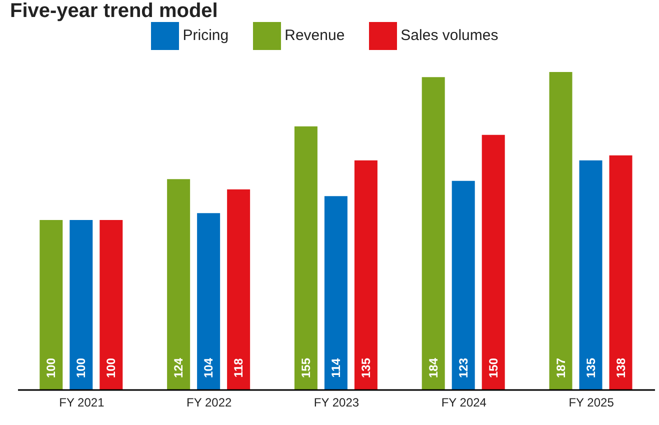  Describe the element at coordinates (209, 368) in the screenshot. I see `data-label: 104` at that location.